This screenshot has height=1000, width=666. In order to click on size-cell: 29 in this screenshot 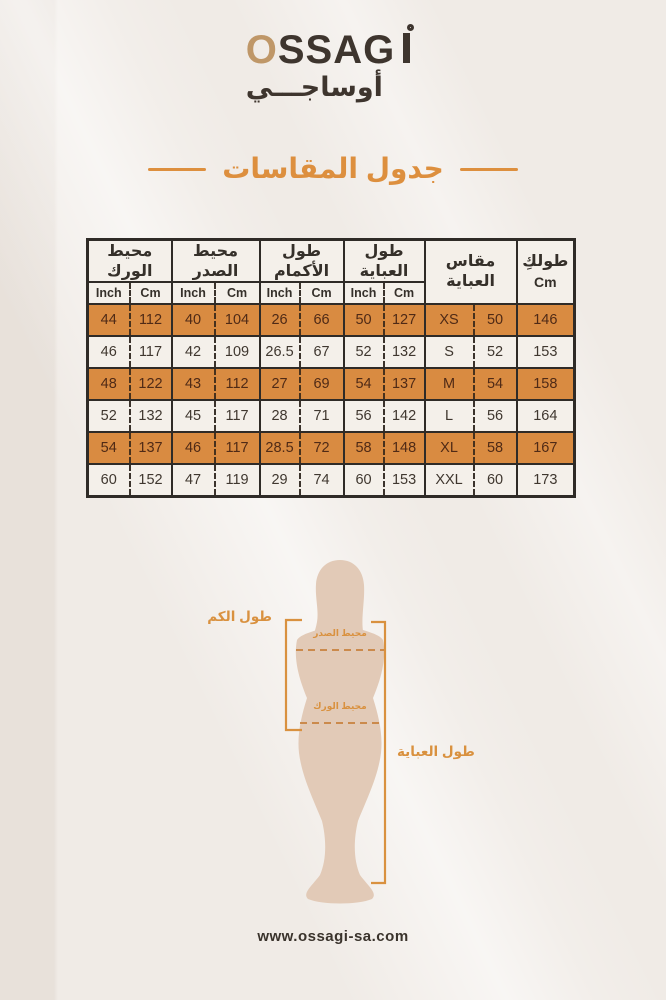, I will do `click(279, 480)`.